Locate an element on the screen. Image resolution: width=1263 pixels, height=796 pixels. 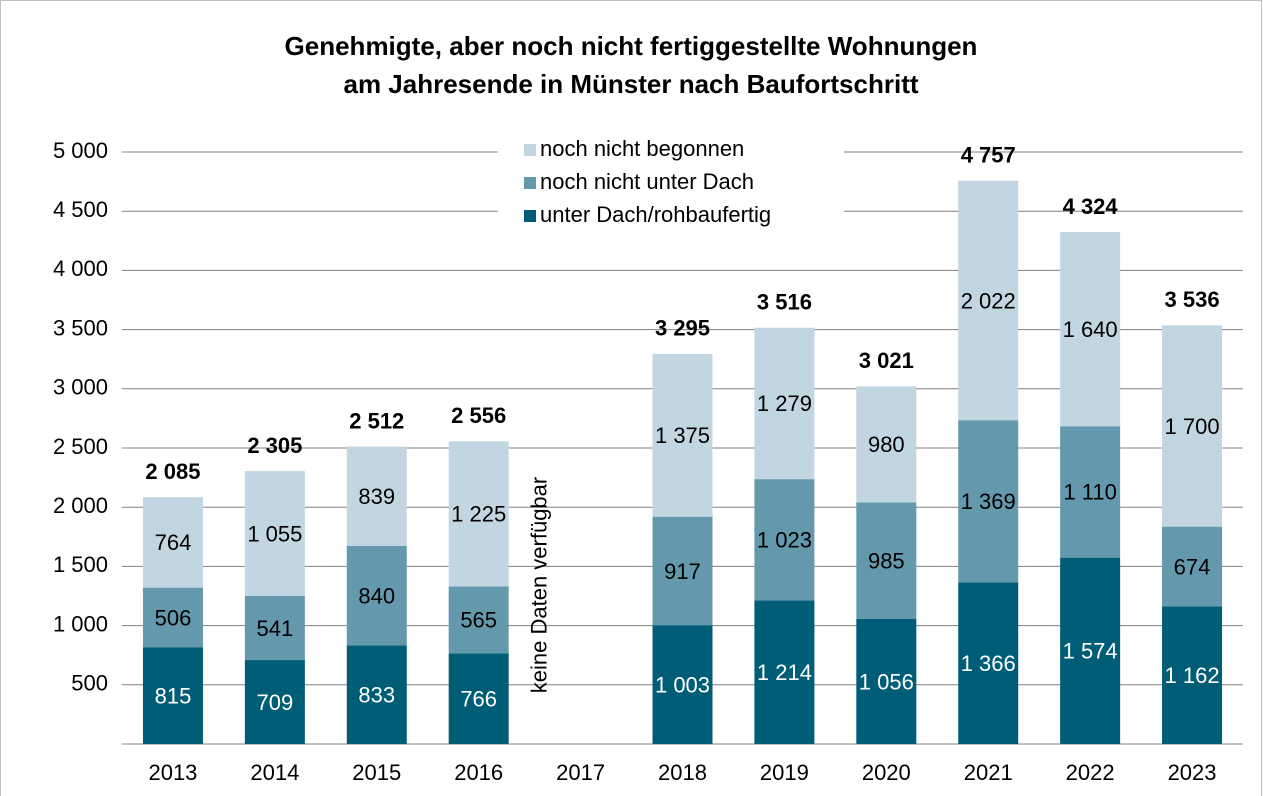
total-label: 2 556 is located at coordinates (478, 415).